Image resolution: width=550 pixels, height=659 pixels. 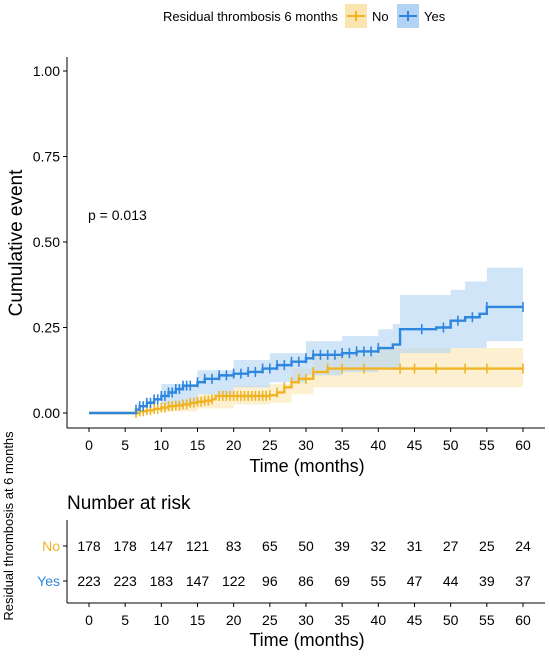 What do you see at coordinates (379, 620) in the screenshot?
I see `risk-x-tick-label: 40` at bounding box center [379, 620].